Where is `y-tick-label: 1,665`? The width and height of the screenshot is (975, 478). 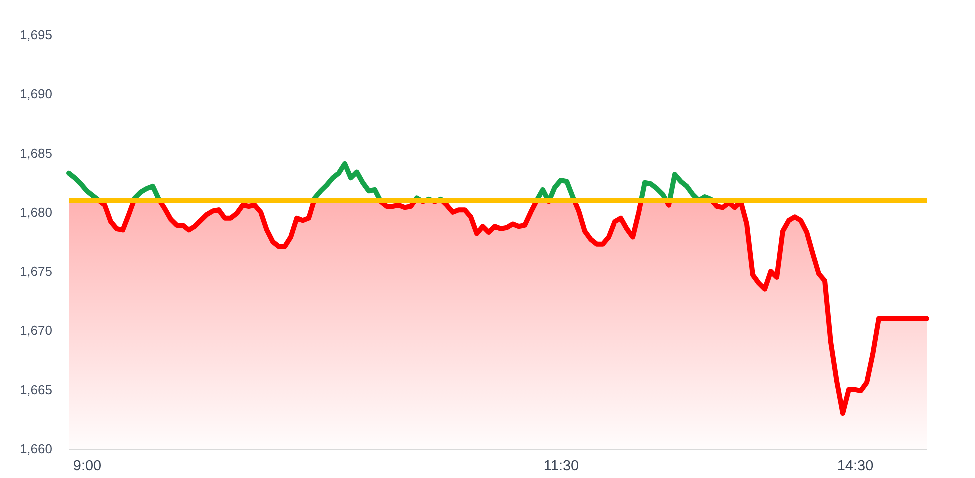 y-tick-label: 1,665 is located at coordinates (36, 390).